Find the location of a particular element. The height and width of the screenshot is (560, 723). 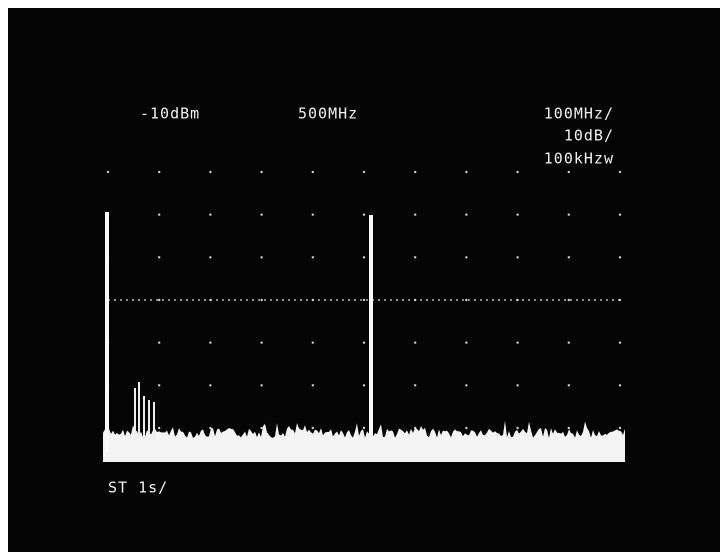

reference-level: -10dBm is located at coordinates (170, 114).